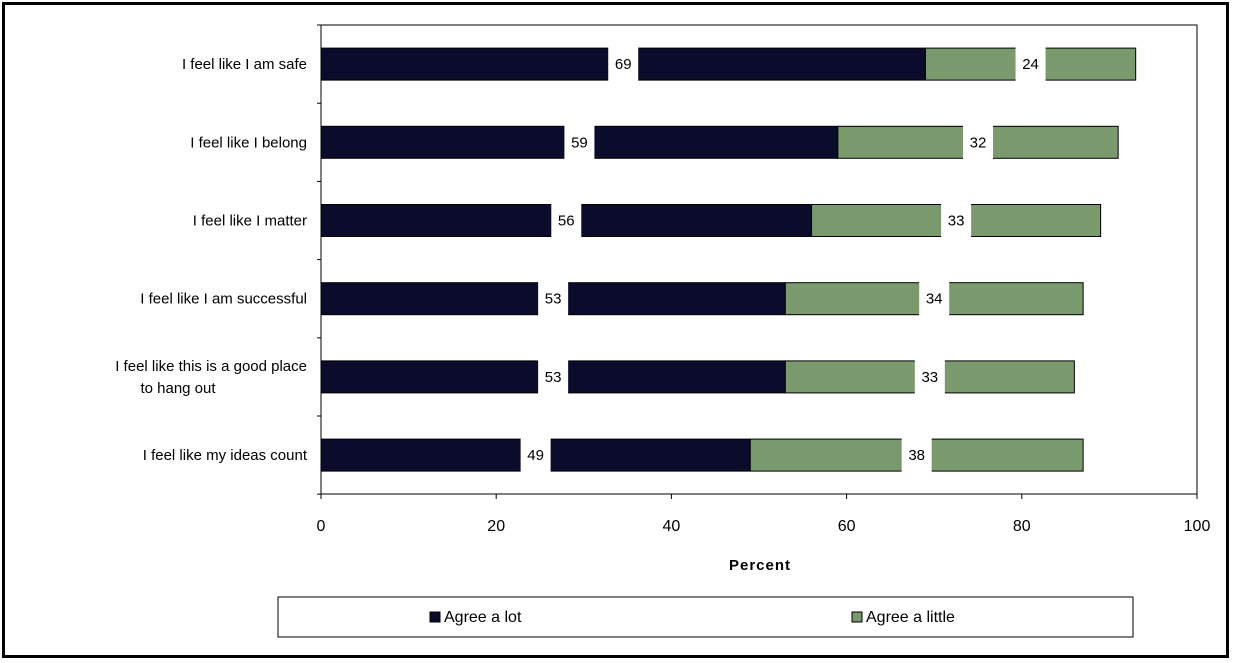  What do you see at coordinates (225, 455) in the screenshot?
I see `category-label-i-feel-like-my-ideas-count: I feel like my ideas count` at bounding box center [225, 455].